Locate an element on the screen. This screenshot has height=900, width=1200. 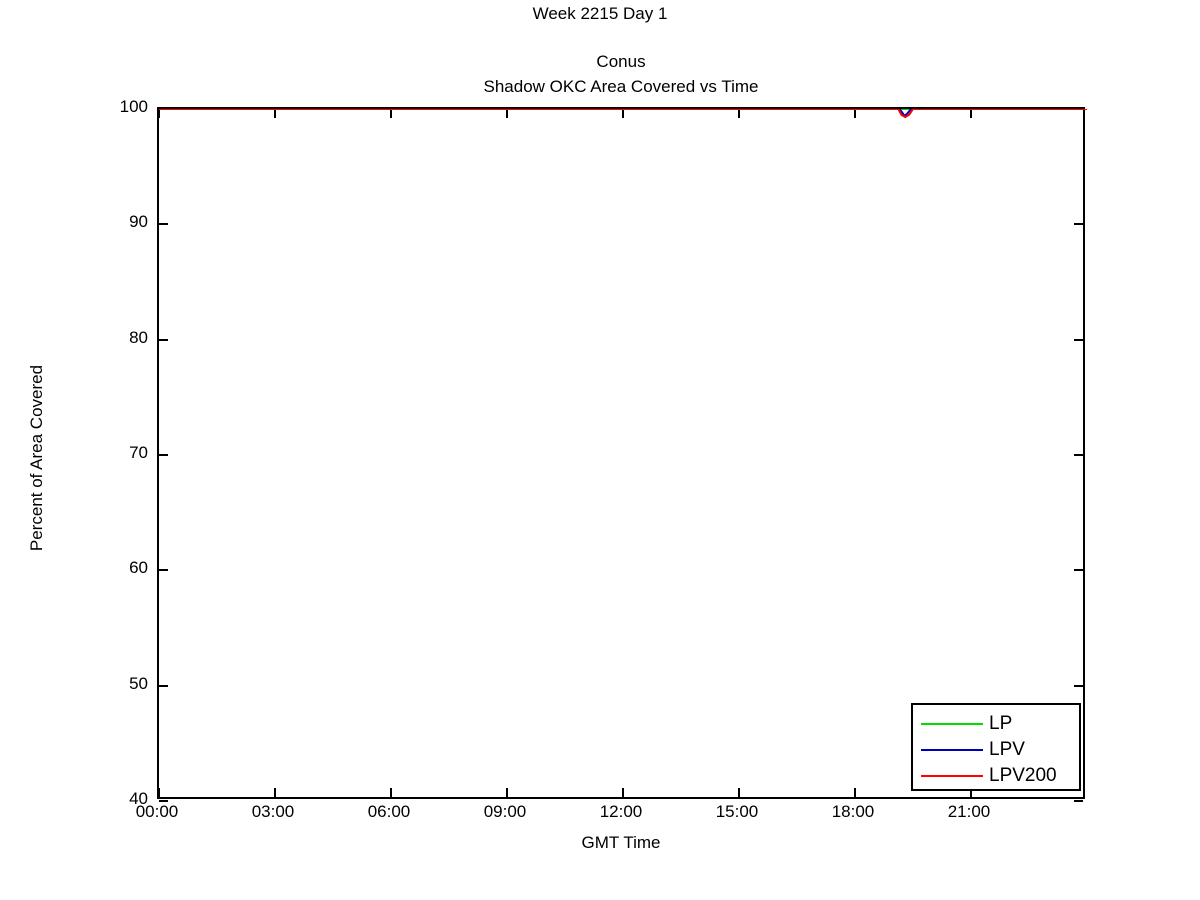
y-axis-tick-label: 100 is located at coordinates (133, 106).